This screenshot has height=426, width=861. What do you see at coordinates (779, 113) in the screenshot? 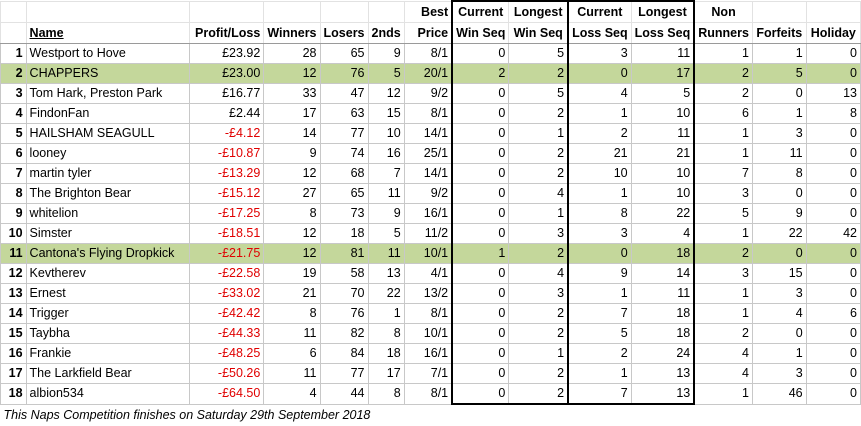
I see `cell-forfeits: 1` at bounding box center [779, 113].